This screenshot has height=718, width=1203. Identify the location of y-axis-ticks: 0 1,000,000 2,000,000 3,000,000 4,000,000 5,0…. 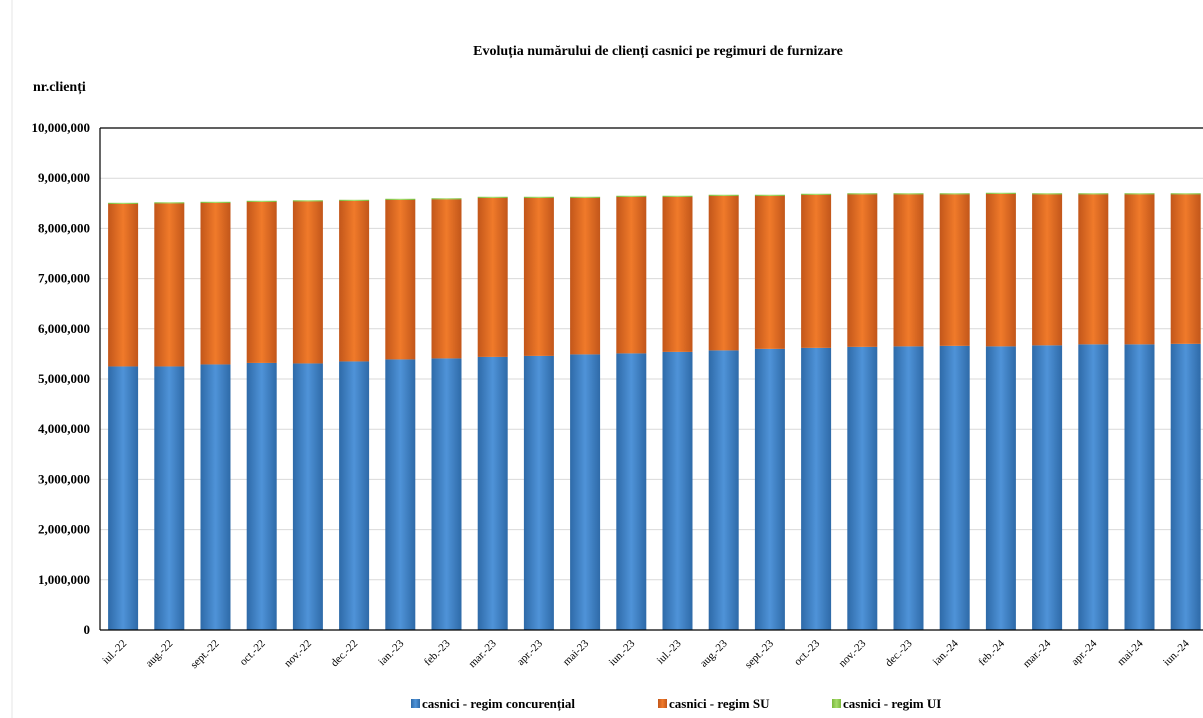
(61, 378).